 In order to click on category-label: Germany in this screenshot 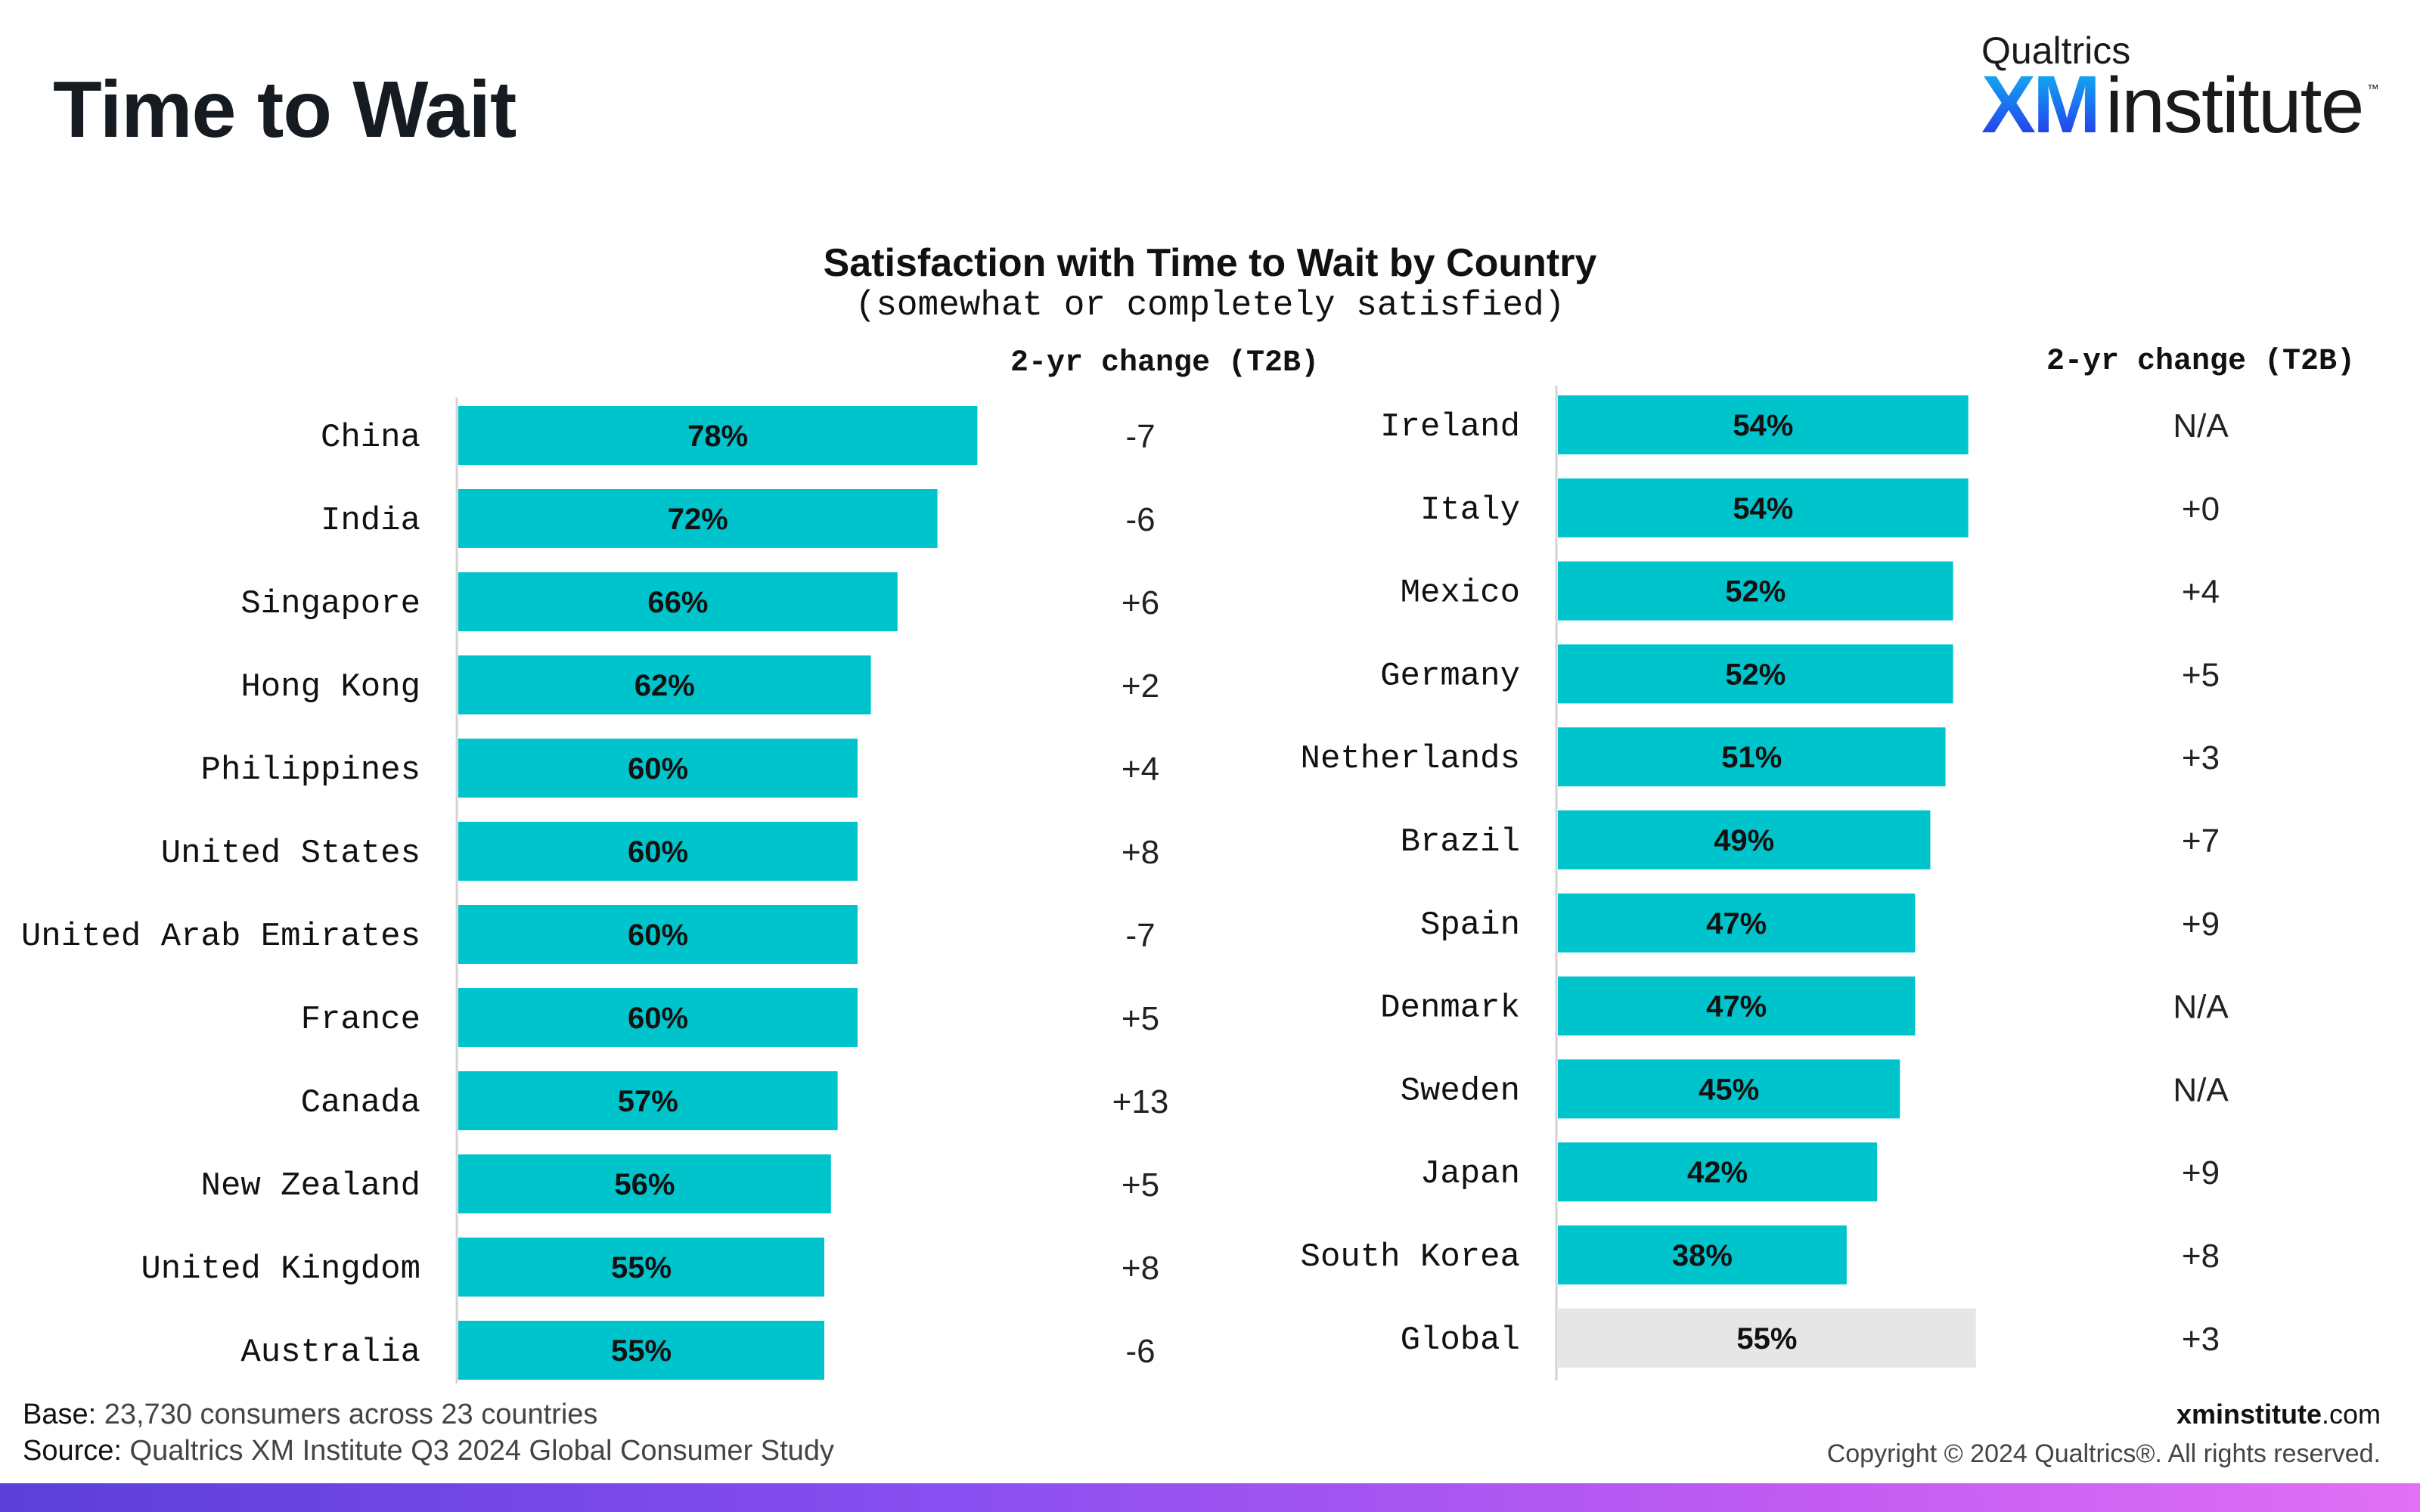, I will do `click(1450, 676)`.